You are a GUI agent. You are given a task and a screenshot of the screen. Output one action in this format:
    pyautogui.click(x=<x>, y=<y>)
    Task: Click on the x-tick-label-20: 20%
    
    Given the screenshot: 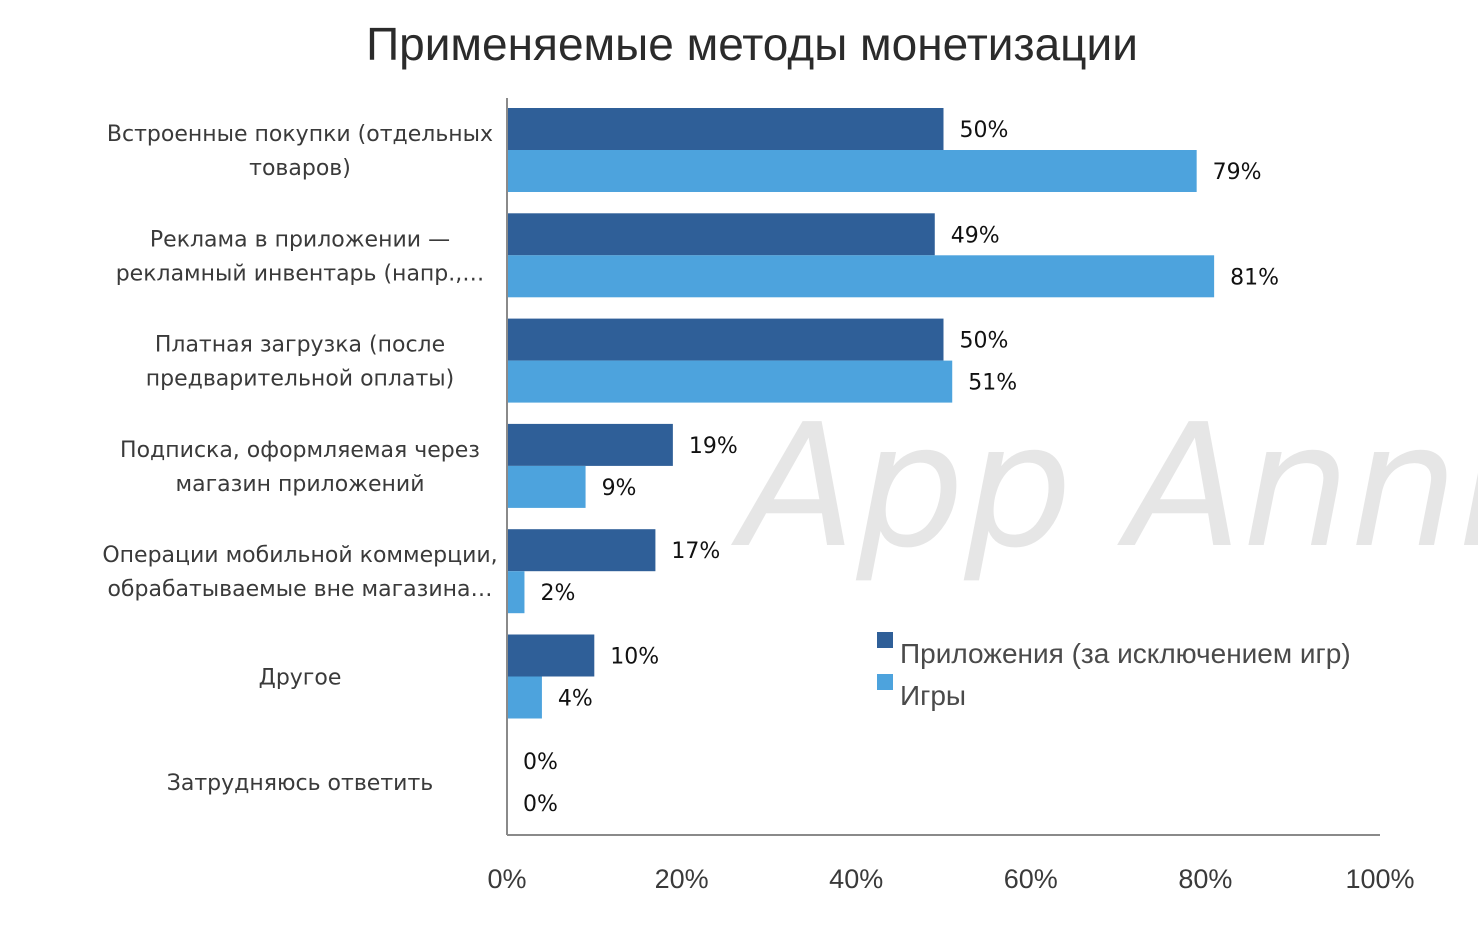 What is the action you would take?
    pyautogui.click(x=682, y=879)
    